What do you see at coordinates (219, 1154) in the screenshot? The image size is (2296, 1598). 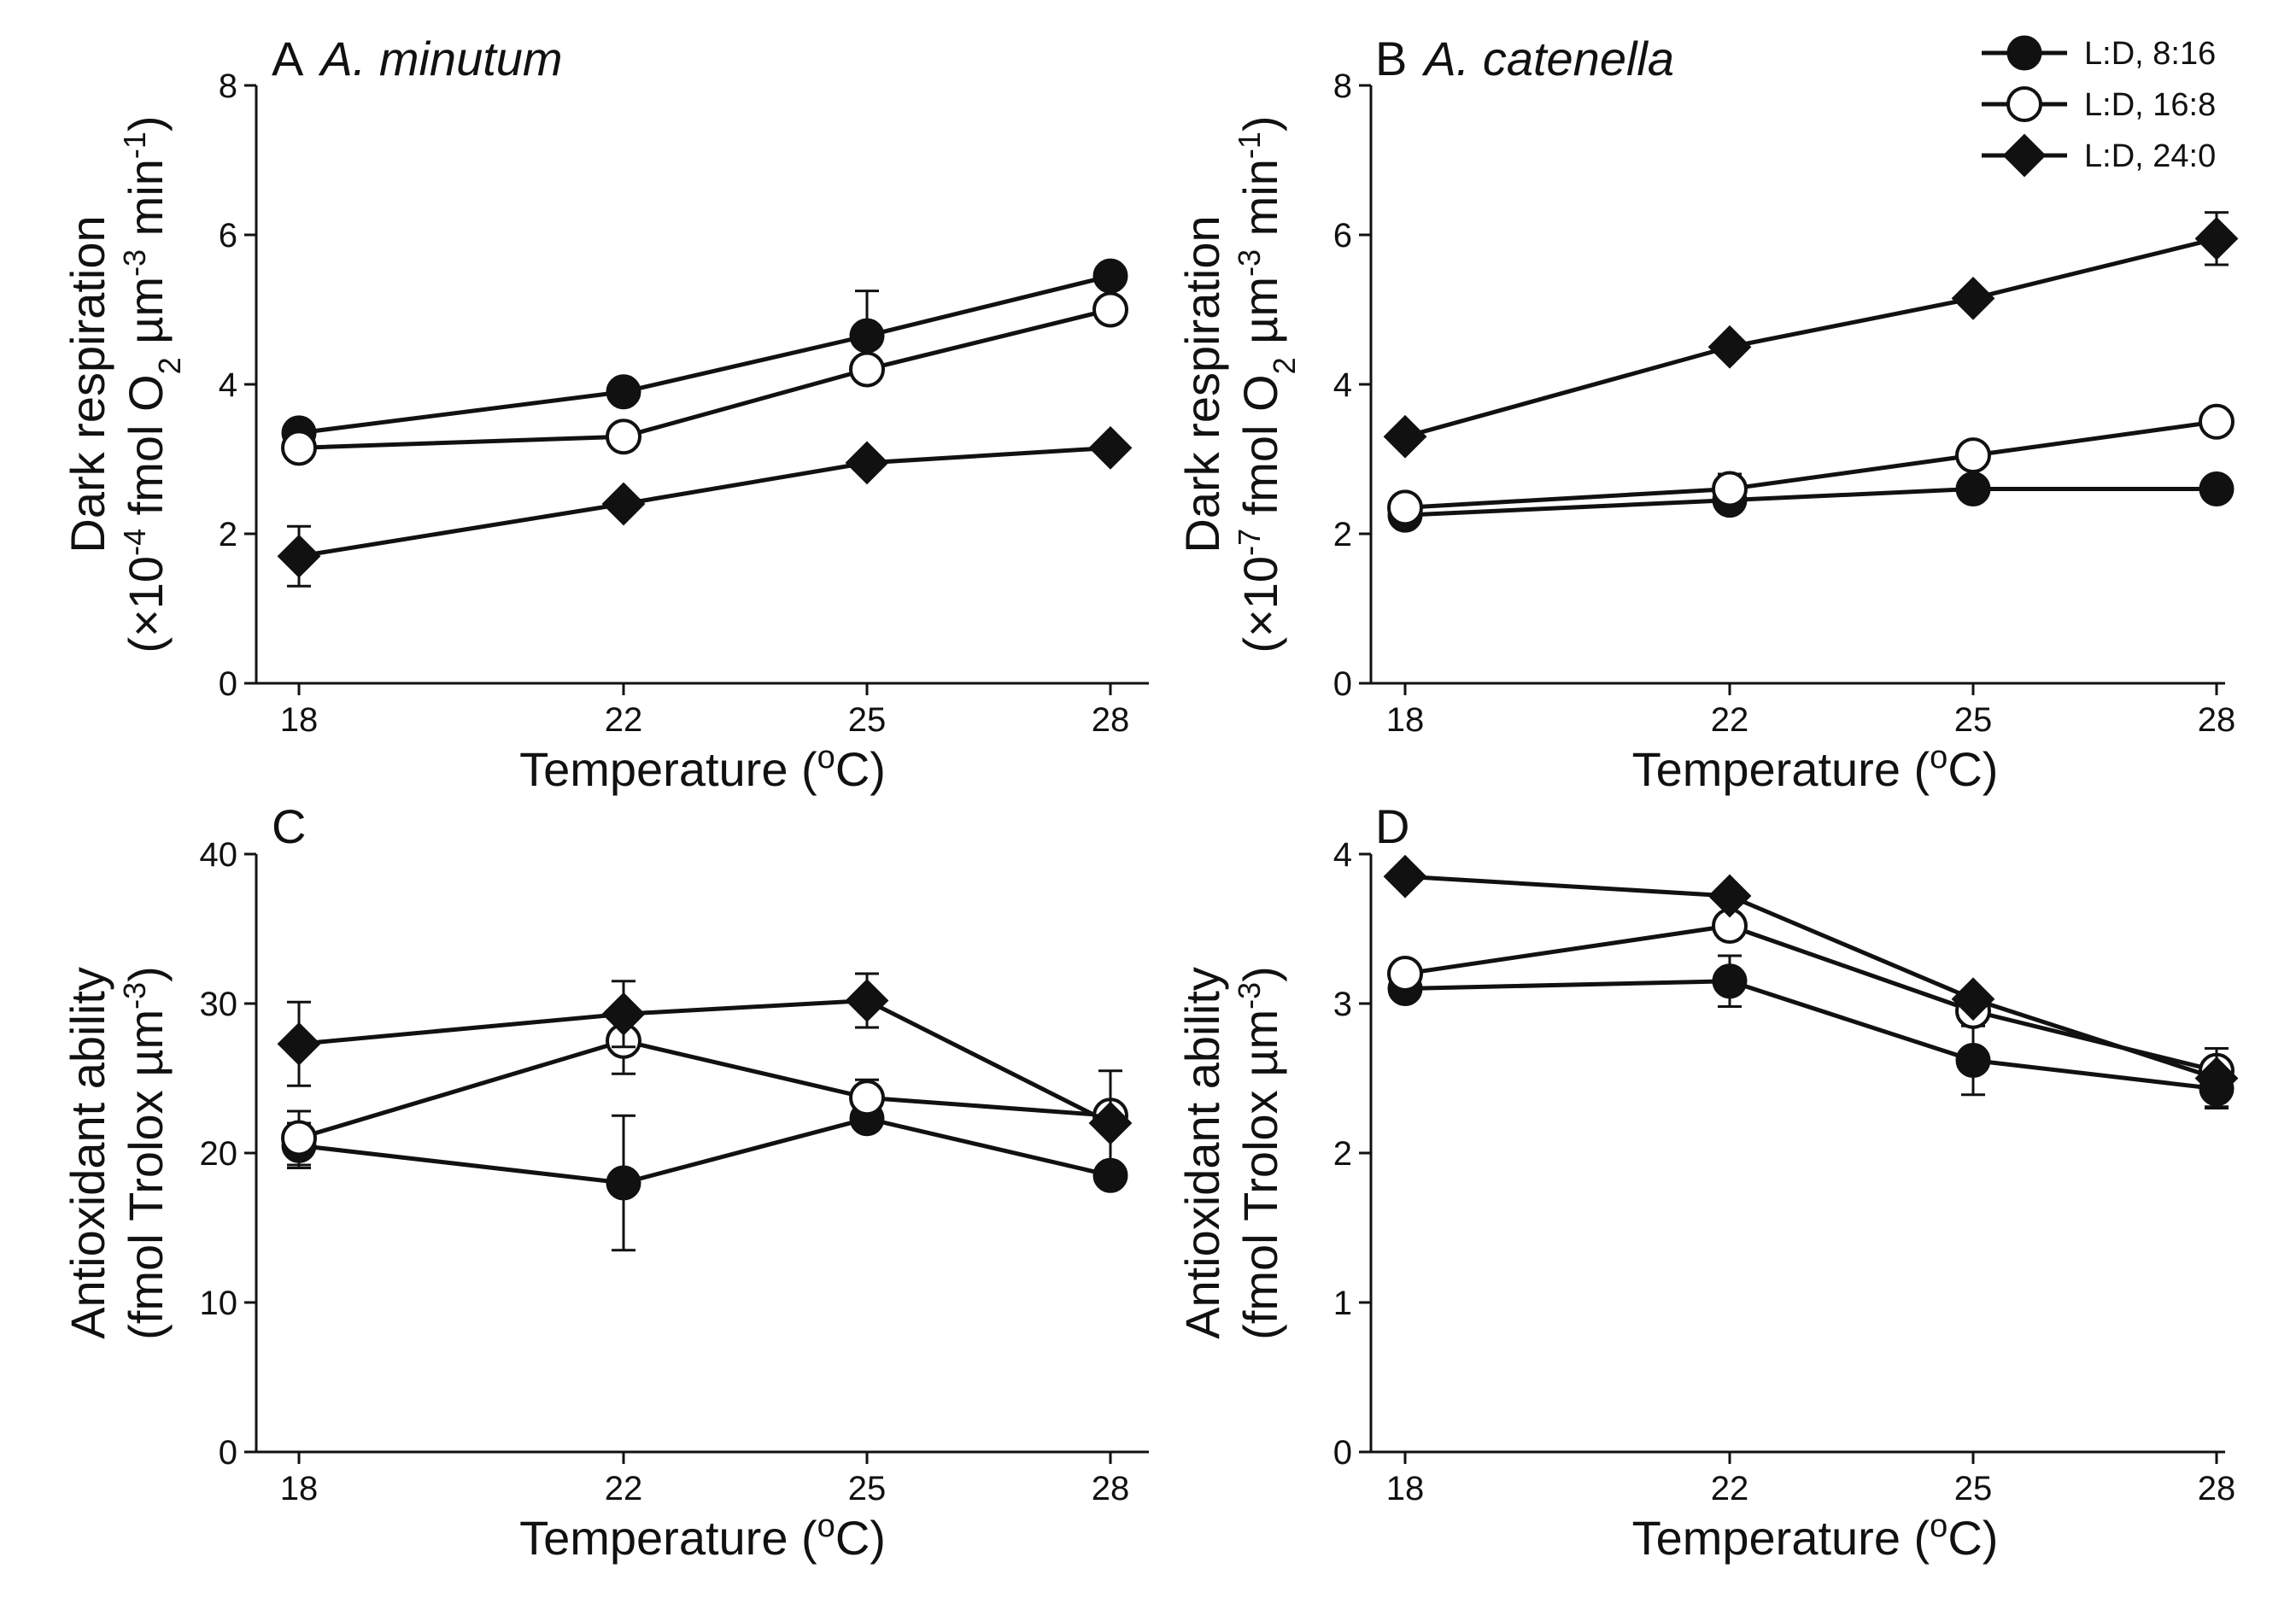 I see `y-tick-label: 20` at bounding box center [219, 1154].